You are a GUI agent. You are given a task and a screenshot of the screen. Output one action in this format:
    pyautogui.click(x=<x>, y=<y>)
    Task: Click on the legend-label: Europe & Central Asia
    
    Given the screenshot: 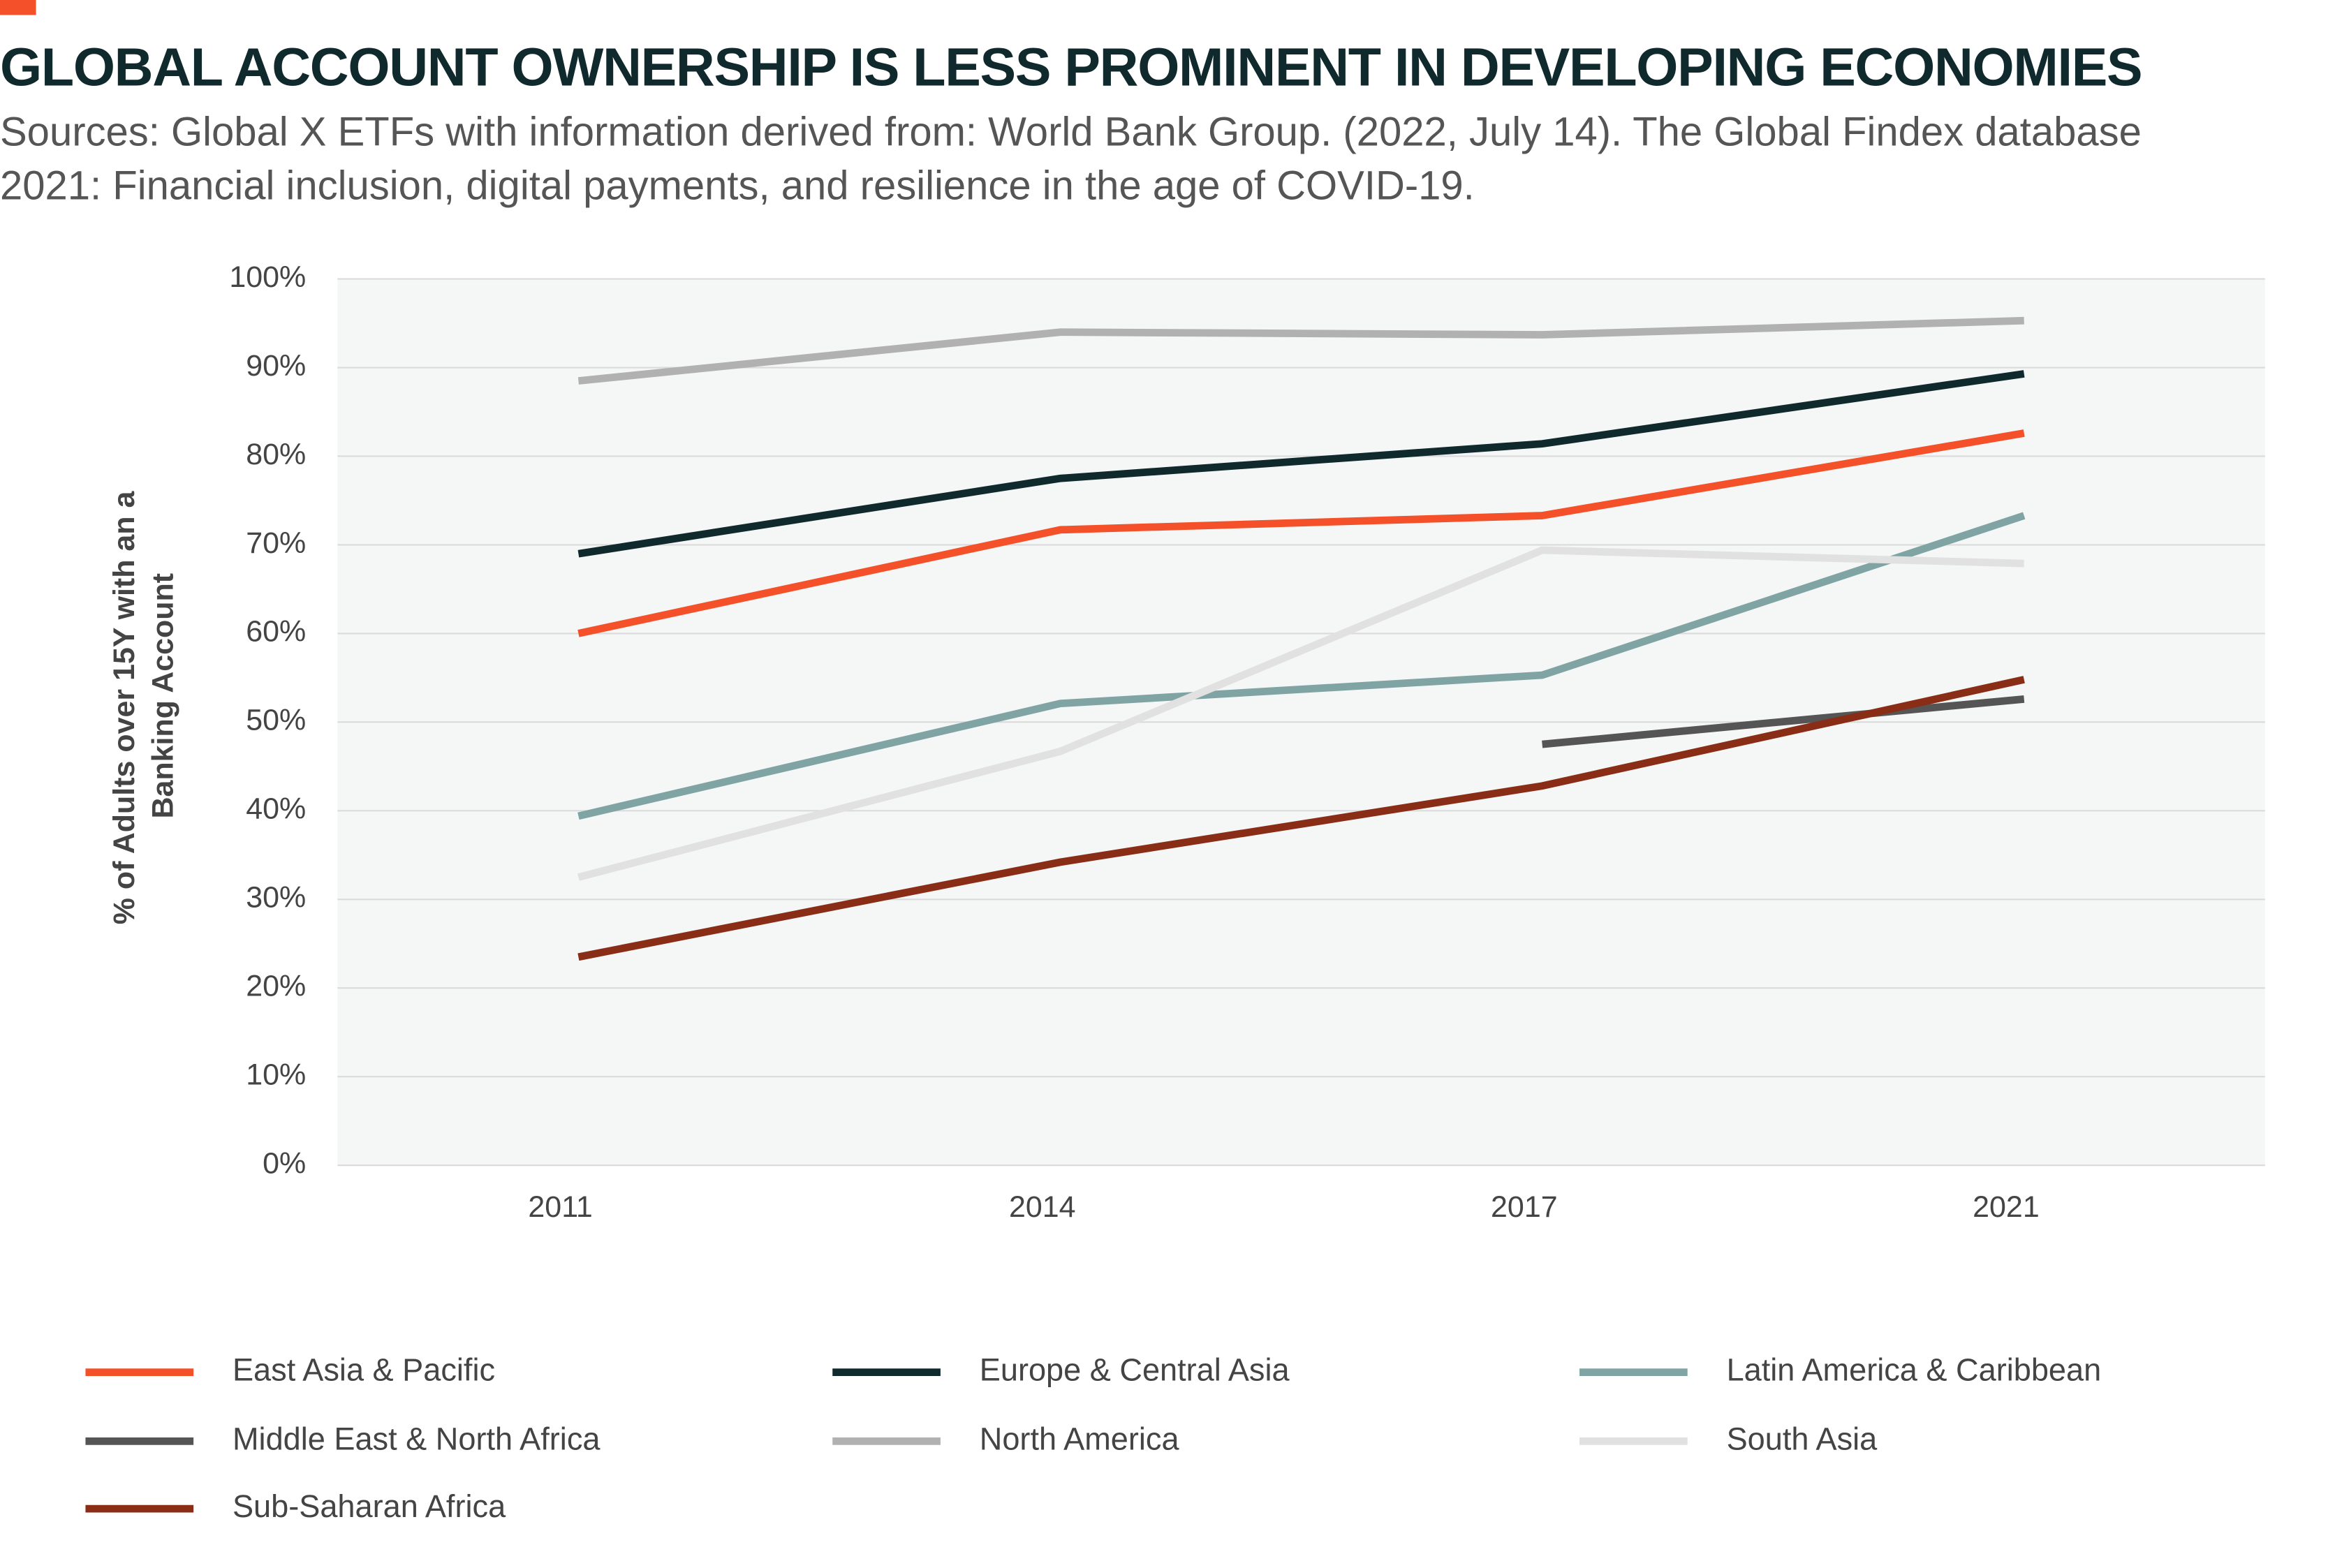 What is the action you would take?
    pyautogui.click(x=1135, y=1370)
    